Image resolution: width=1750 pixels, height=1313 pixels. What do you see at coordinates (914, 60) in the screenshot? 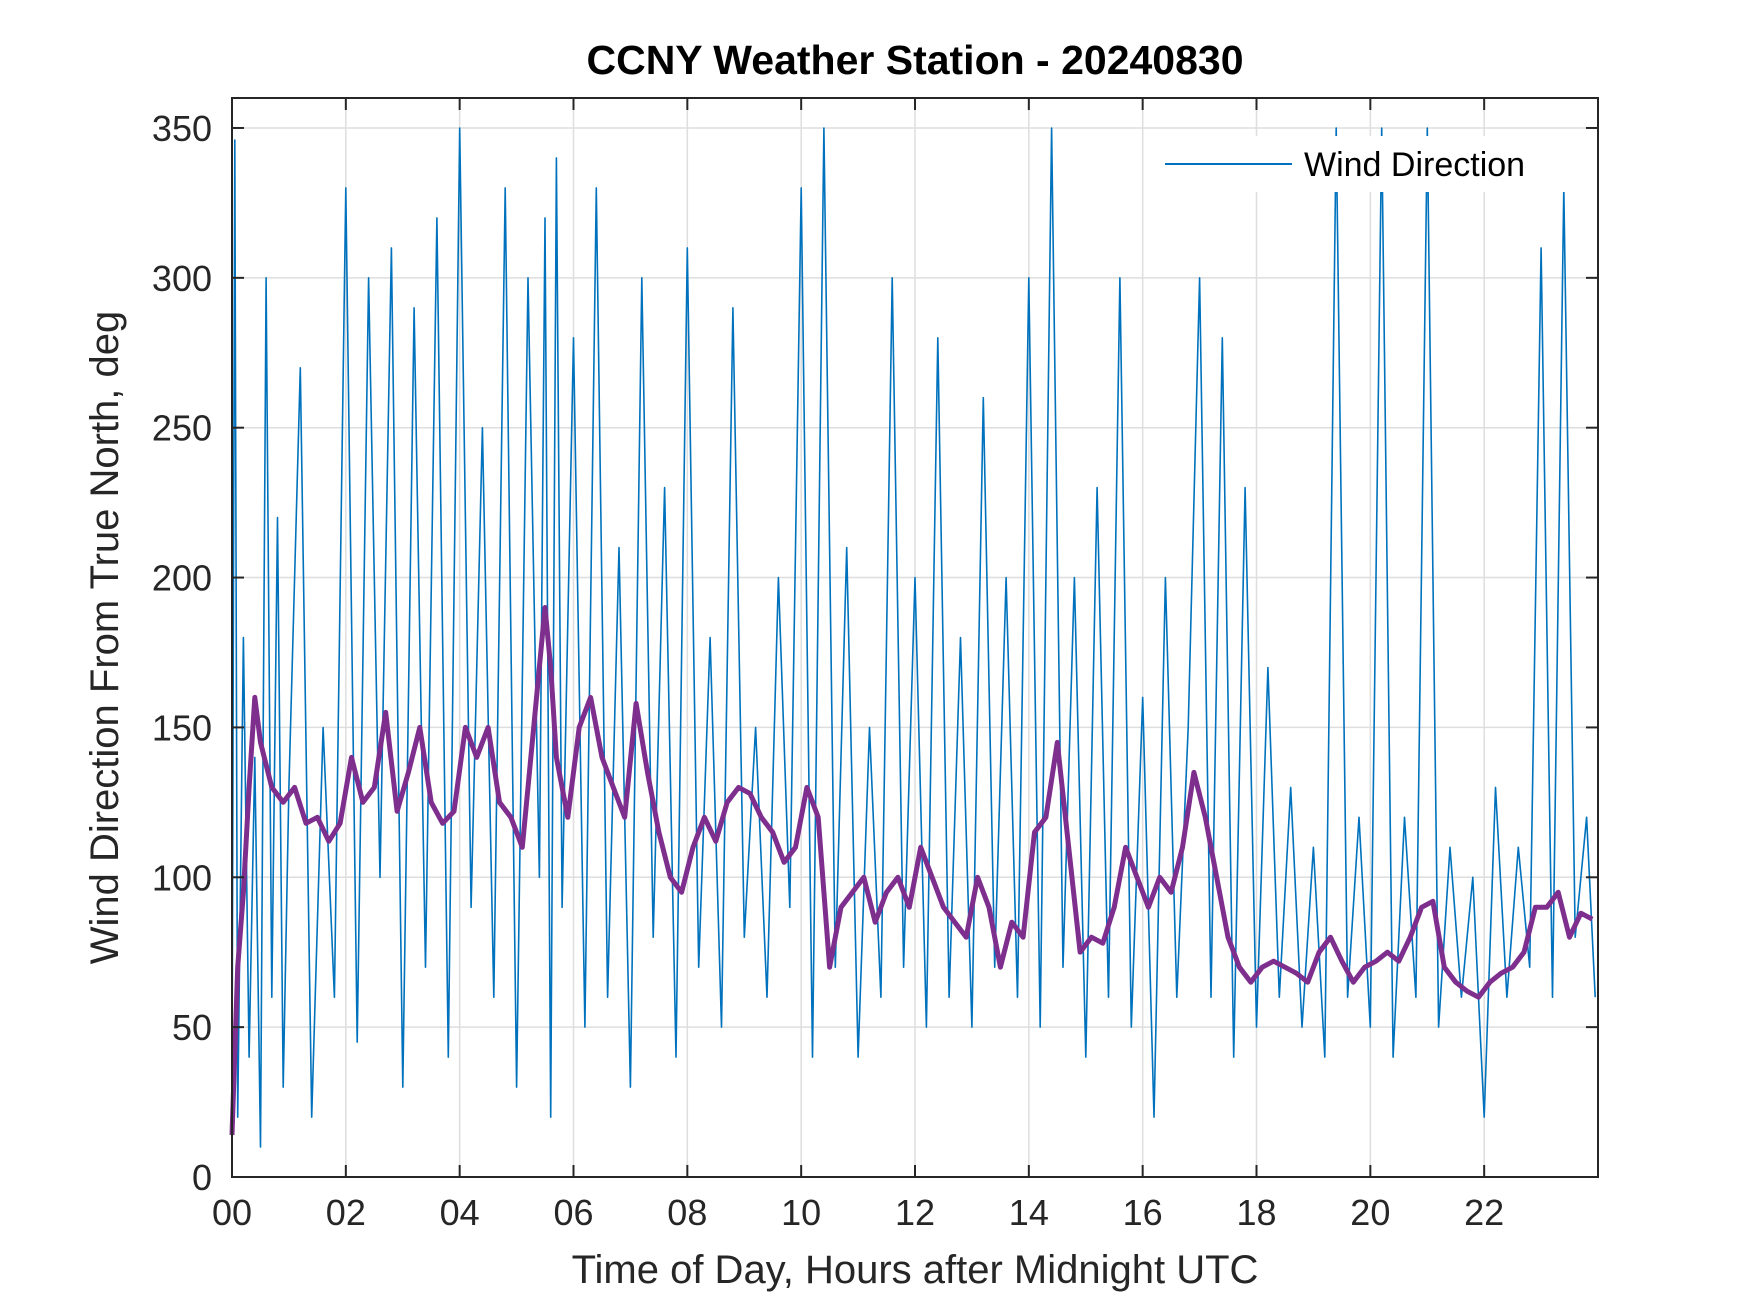
I see `chart-title: CCNY Weather Station - 20240830` at bounding box center [914, 60].